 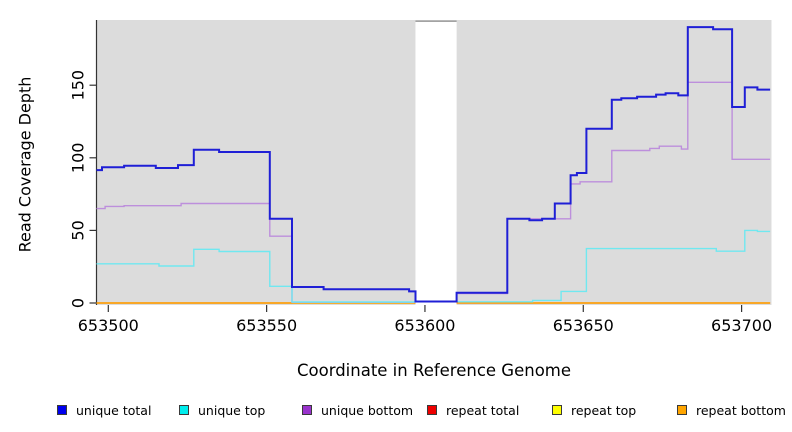 What do you see at coordinates (232, 410) in the screenshot?
I see `legend-label: unique top` at bounding box center [232, 410].